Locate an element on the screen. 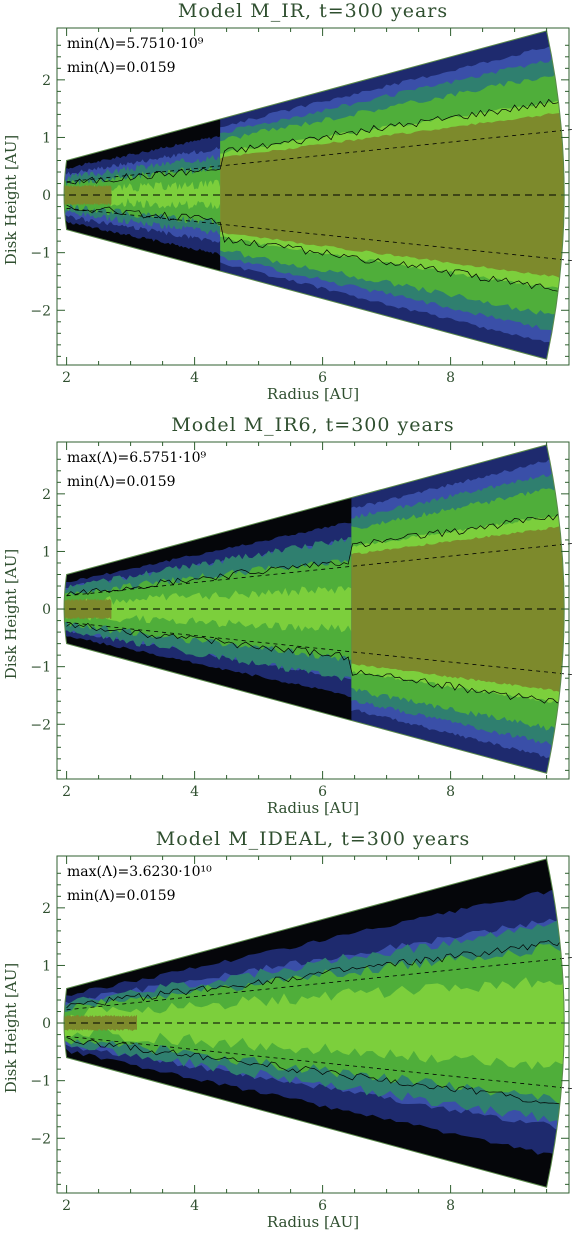 The image size is (574, 1240). chart-title: Model M_IDEAL, t=300 years is located at coordinates (313, 839).